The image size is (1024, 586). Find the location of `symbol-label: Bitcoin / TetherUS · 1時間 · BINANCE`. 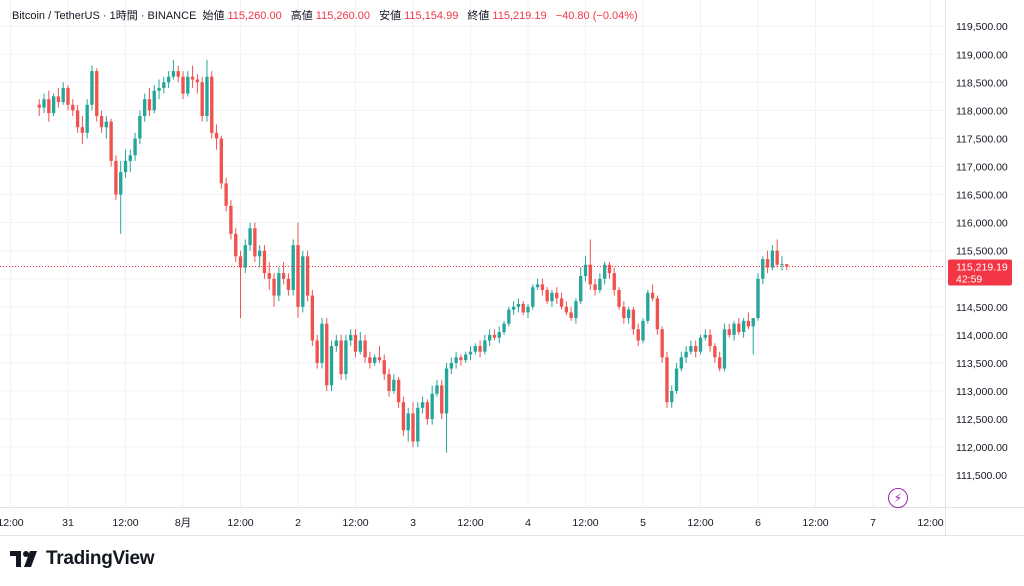

symbol-label: Bitcoin / TetherUS · 1時間 · BINANCE is located at coordinates (104, 16).